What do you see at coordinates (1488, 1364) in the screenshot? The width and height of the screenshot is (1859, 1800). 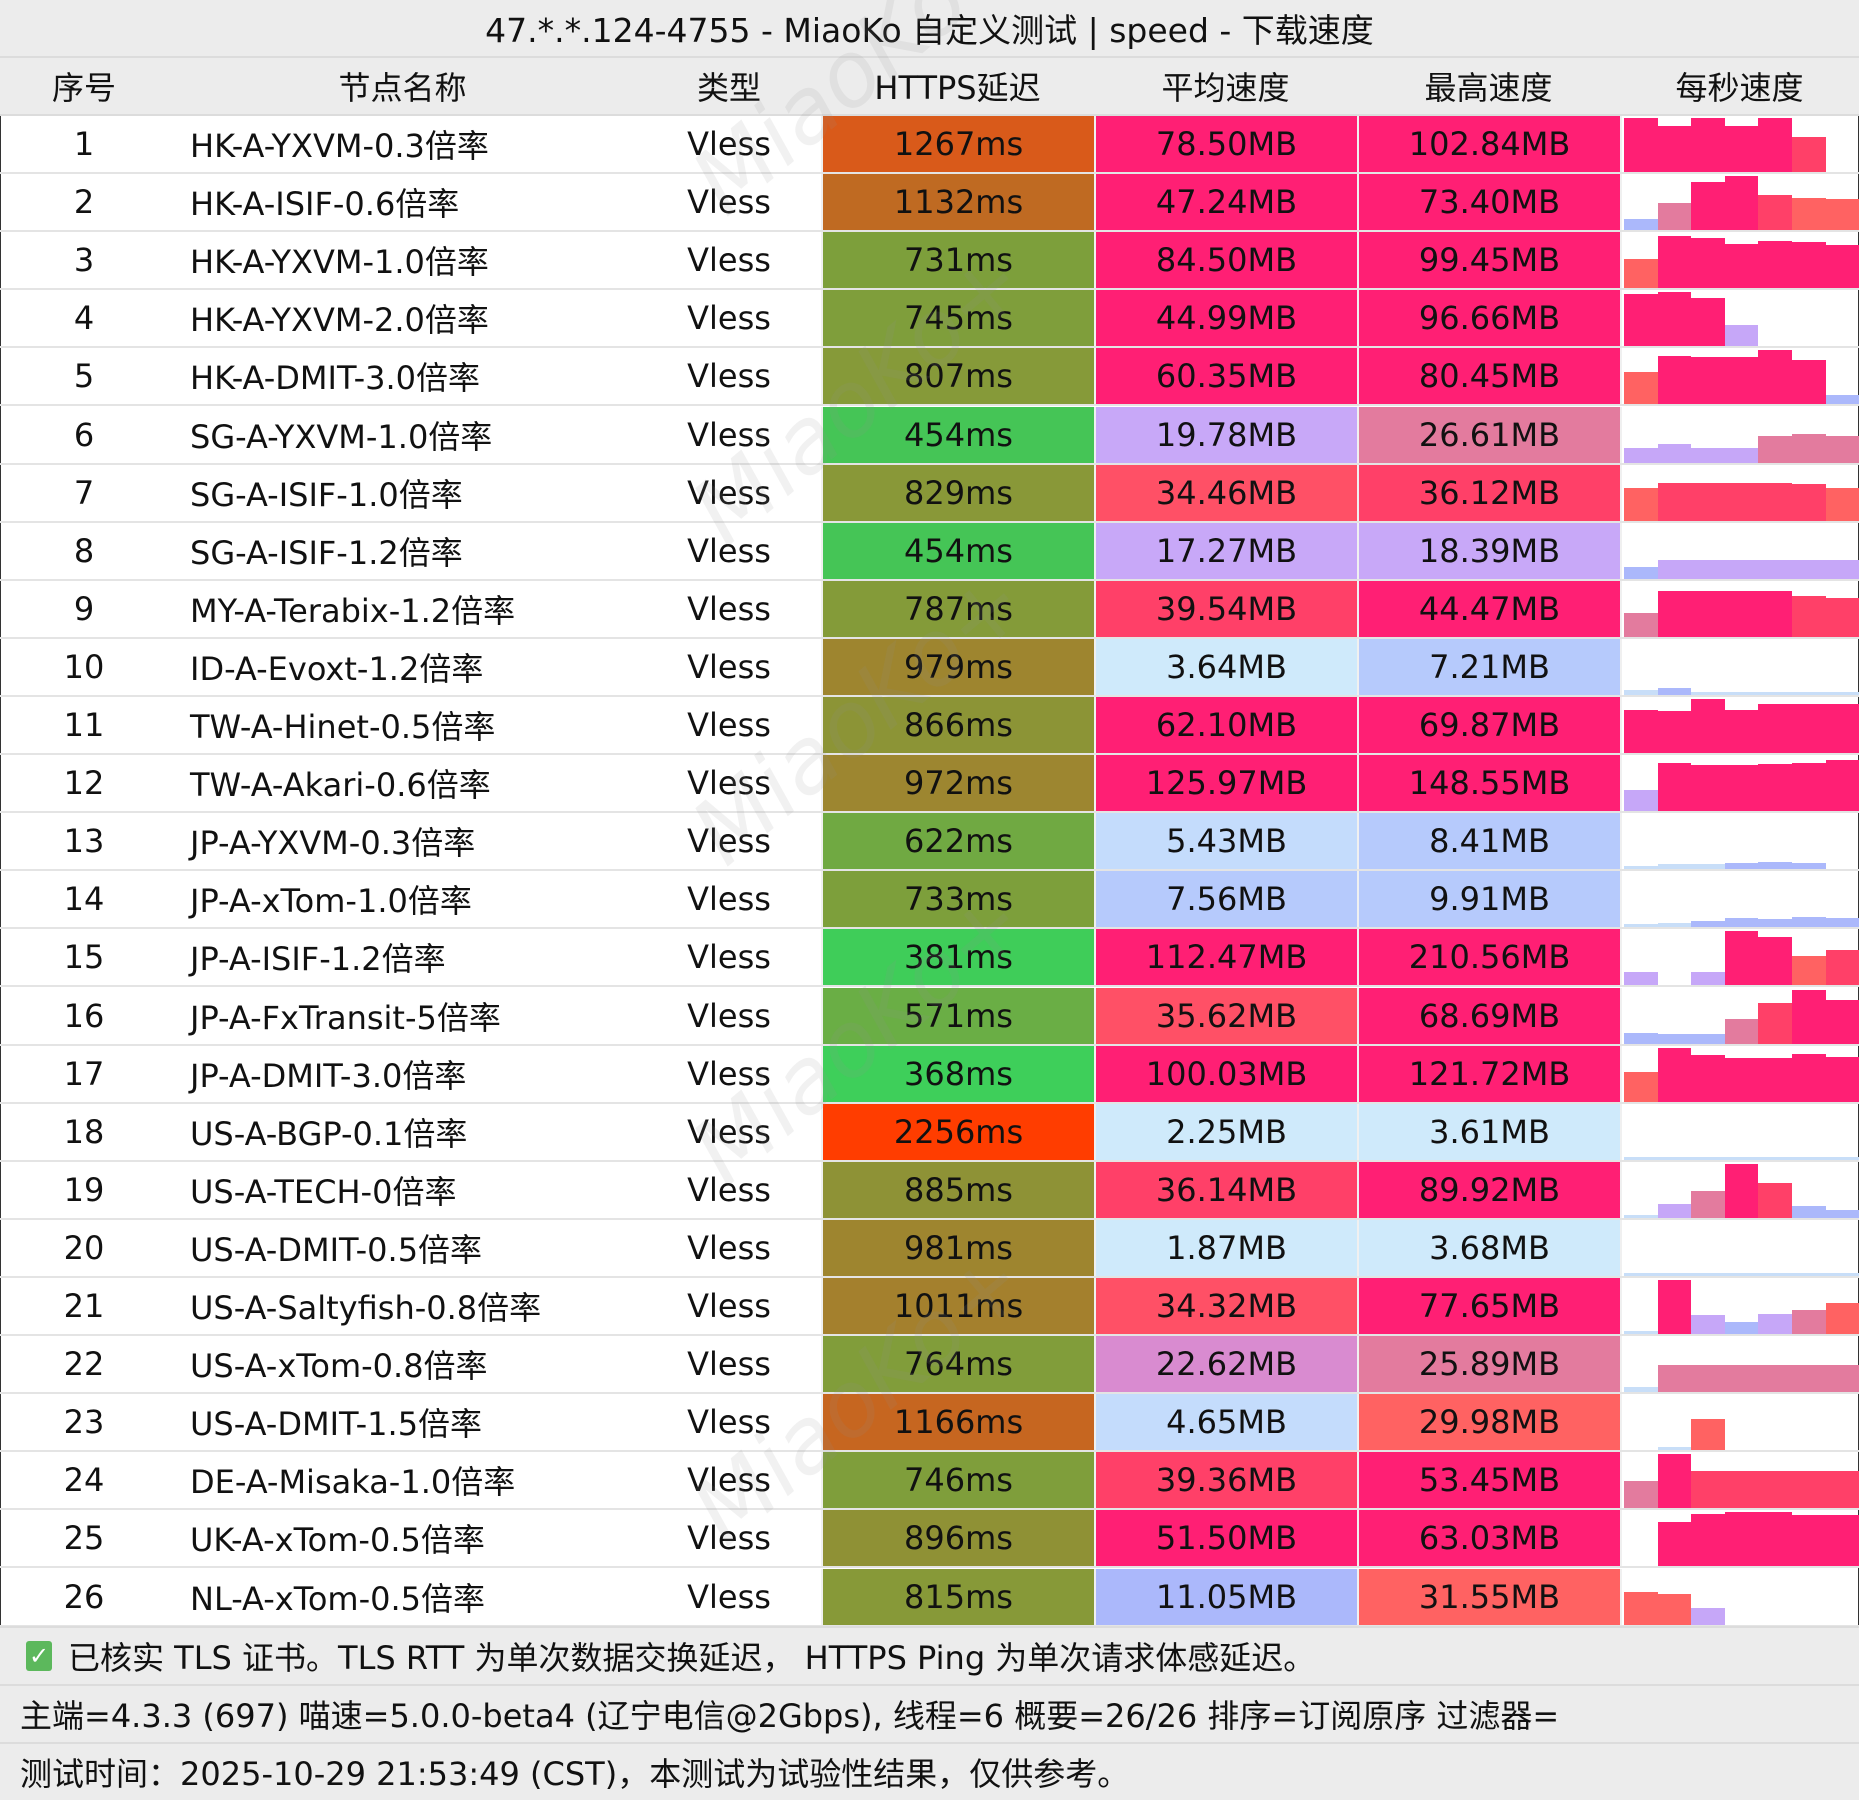 I see `max-speed: 25.89MB` at bounding box center [1488, 1364].